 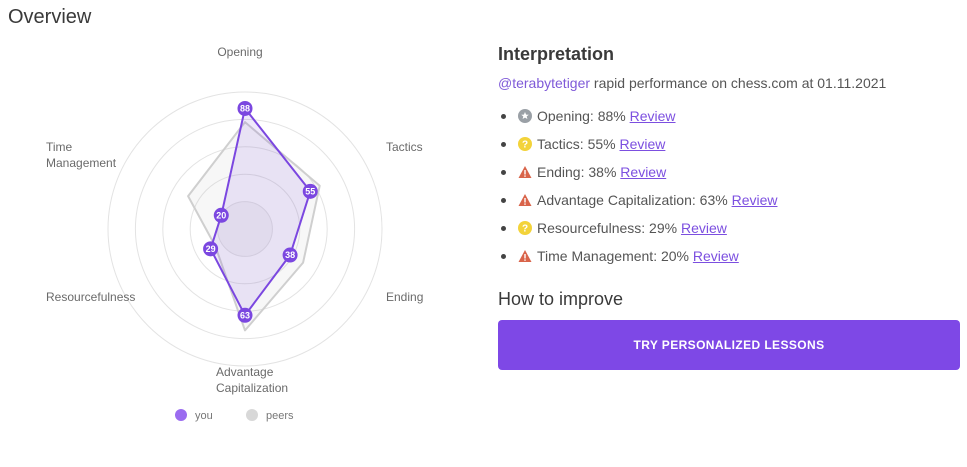 I want to click on legend-label-peers: peers, so click(x=280, y=416).